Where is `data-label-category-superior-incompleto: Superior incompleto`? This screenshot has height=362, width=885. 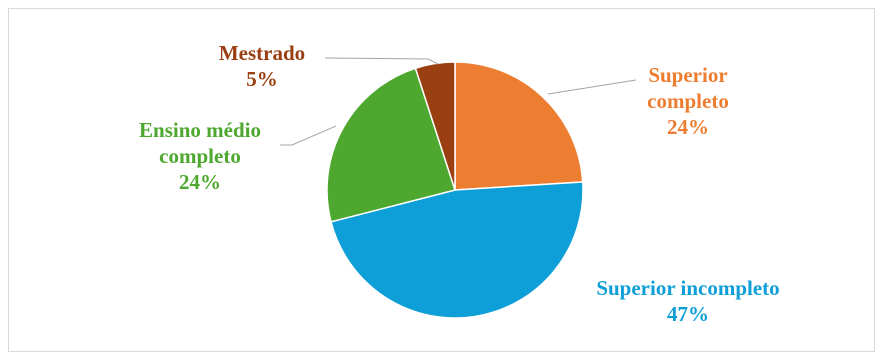 data-label-category-superior-incompleto: Superior incompleto is located at coordinates (687, 288).